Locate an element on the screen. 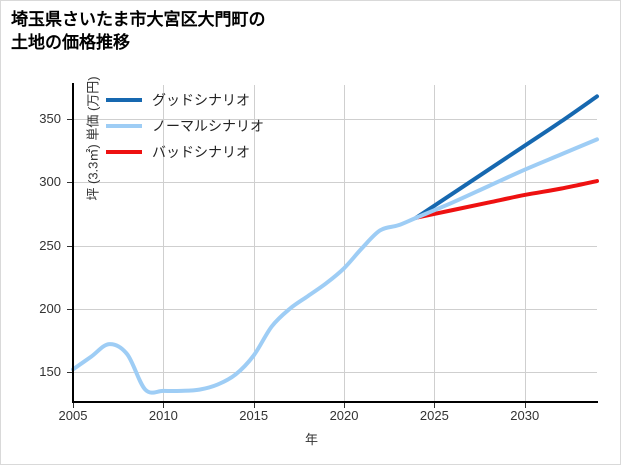 Image resolution: width=621 pixels, height=465 pixels. x-tick-label: 2010 is located at coordinates (163, 415).